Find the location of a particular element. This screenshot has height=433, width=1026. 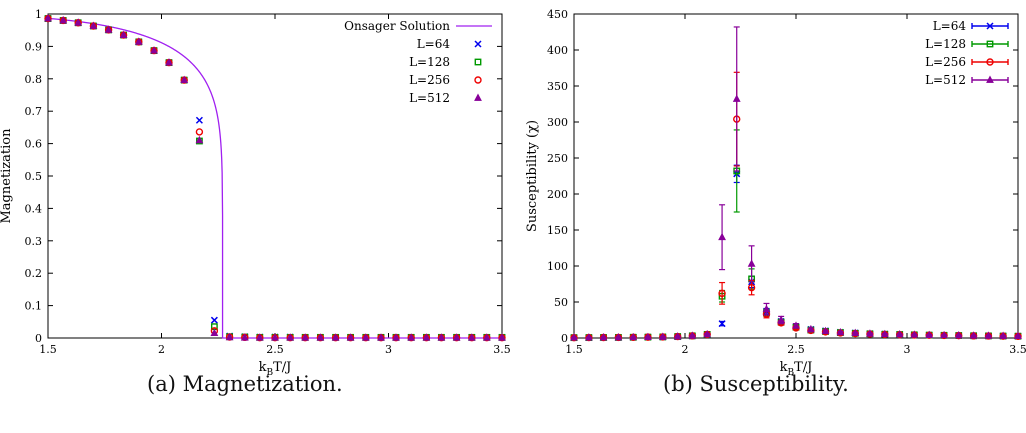

y-tick-label: 0.4 is located at coordinates (34, 208).